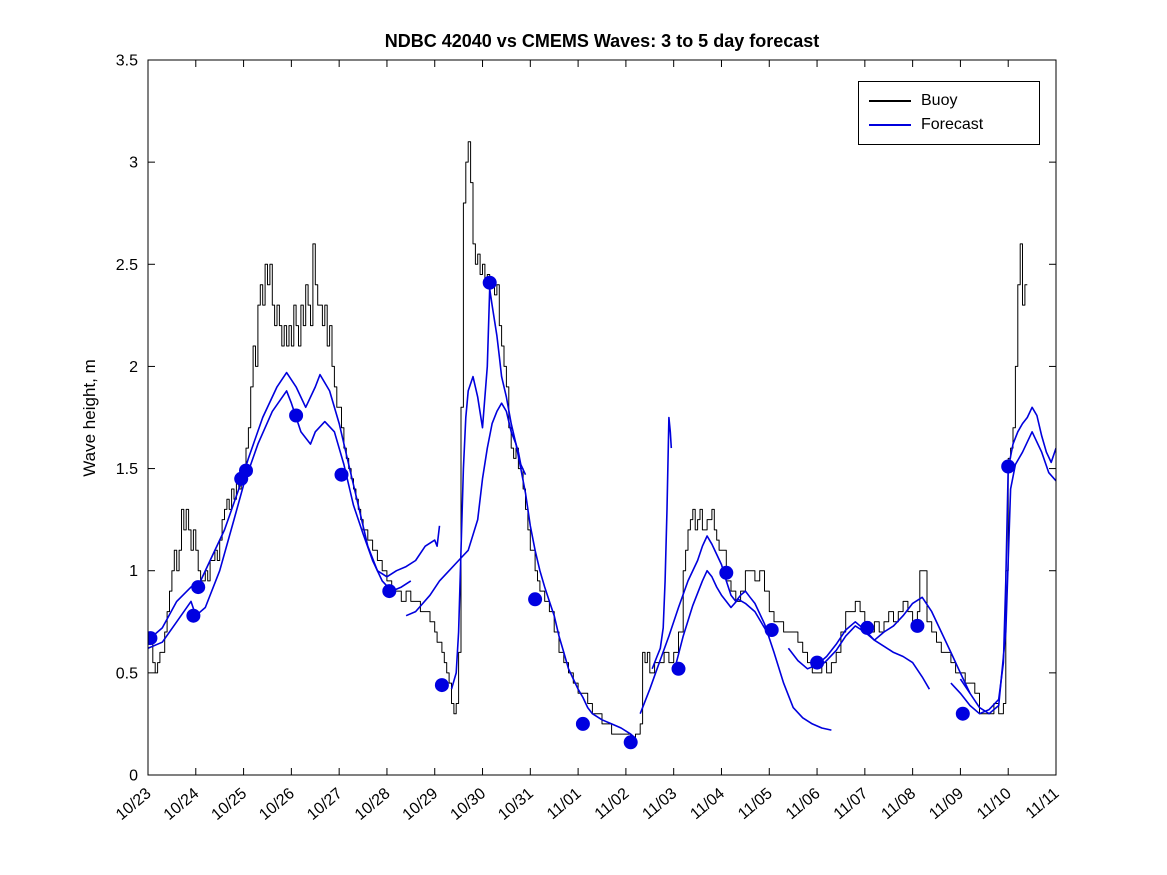  I want to click on svg-text: 10/28, so click(373, 804).